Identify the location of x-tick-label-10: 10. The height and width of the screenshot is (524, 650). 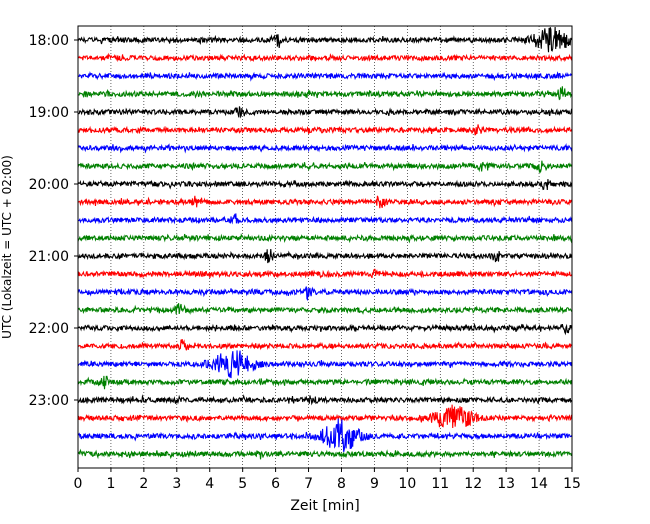
(407, 484).